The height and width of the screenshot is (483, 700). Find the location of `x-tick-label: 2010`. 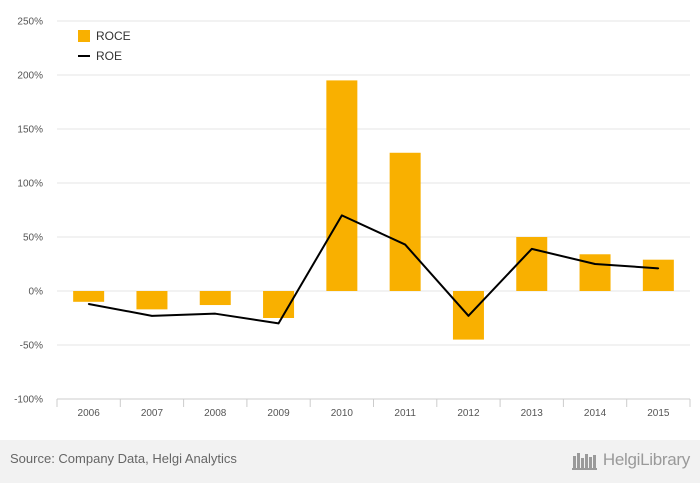

x-tick-label: 2010 is located at coordinates (342, 413).